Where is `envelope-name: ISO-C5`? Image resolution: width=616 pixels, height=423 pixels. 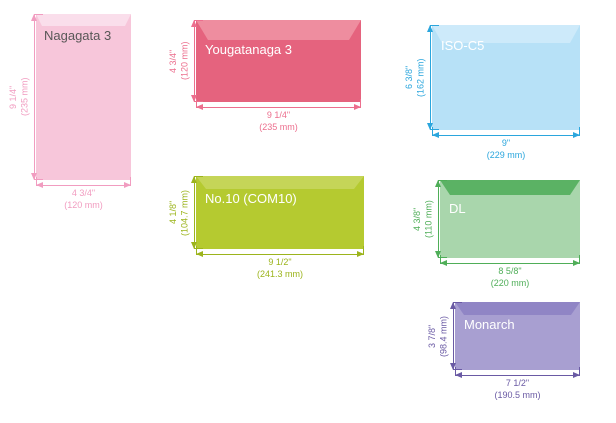 envelope-name: ISO-C5 is located at coordinates (463, 45).